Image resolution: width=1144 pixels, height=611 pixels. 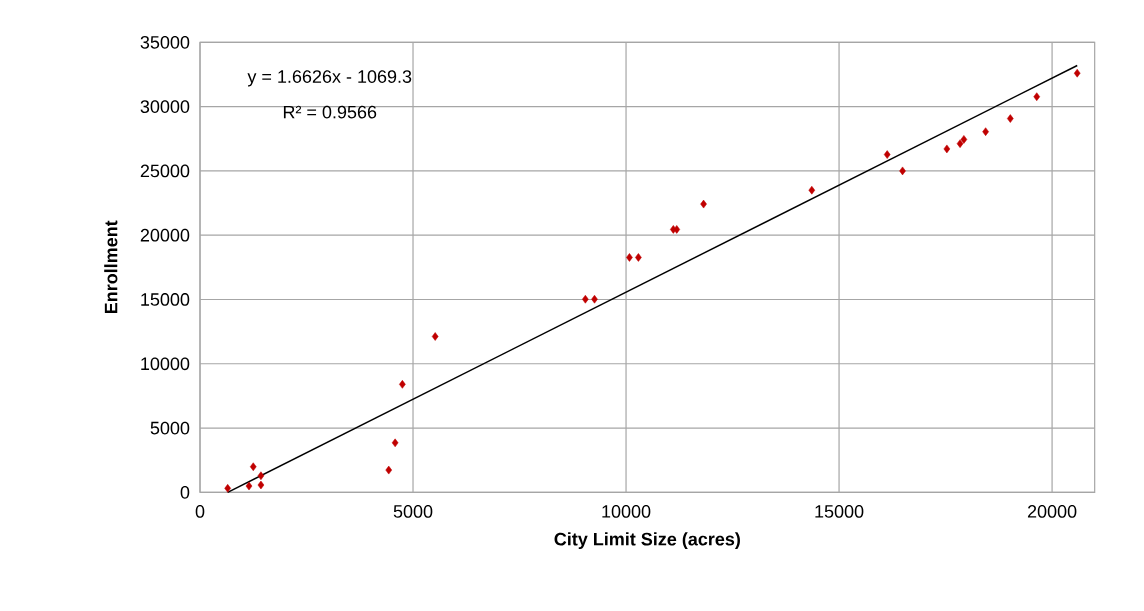 I want to click on y-tick-label: 35000, so click(x=165, y=42).